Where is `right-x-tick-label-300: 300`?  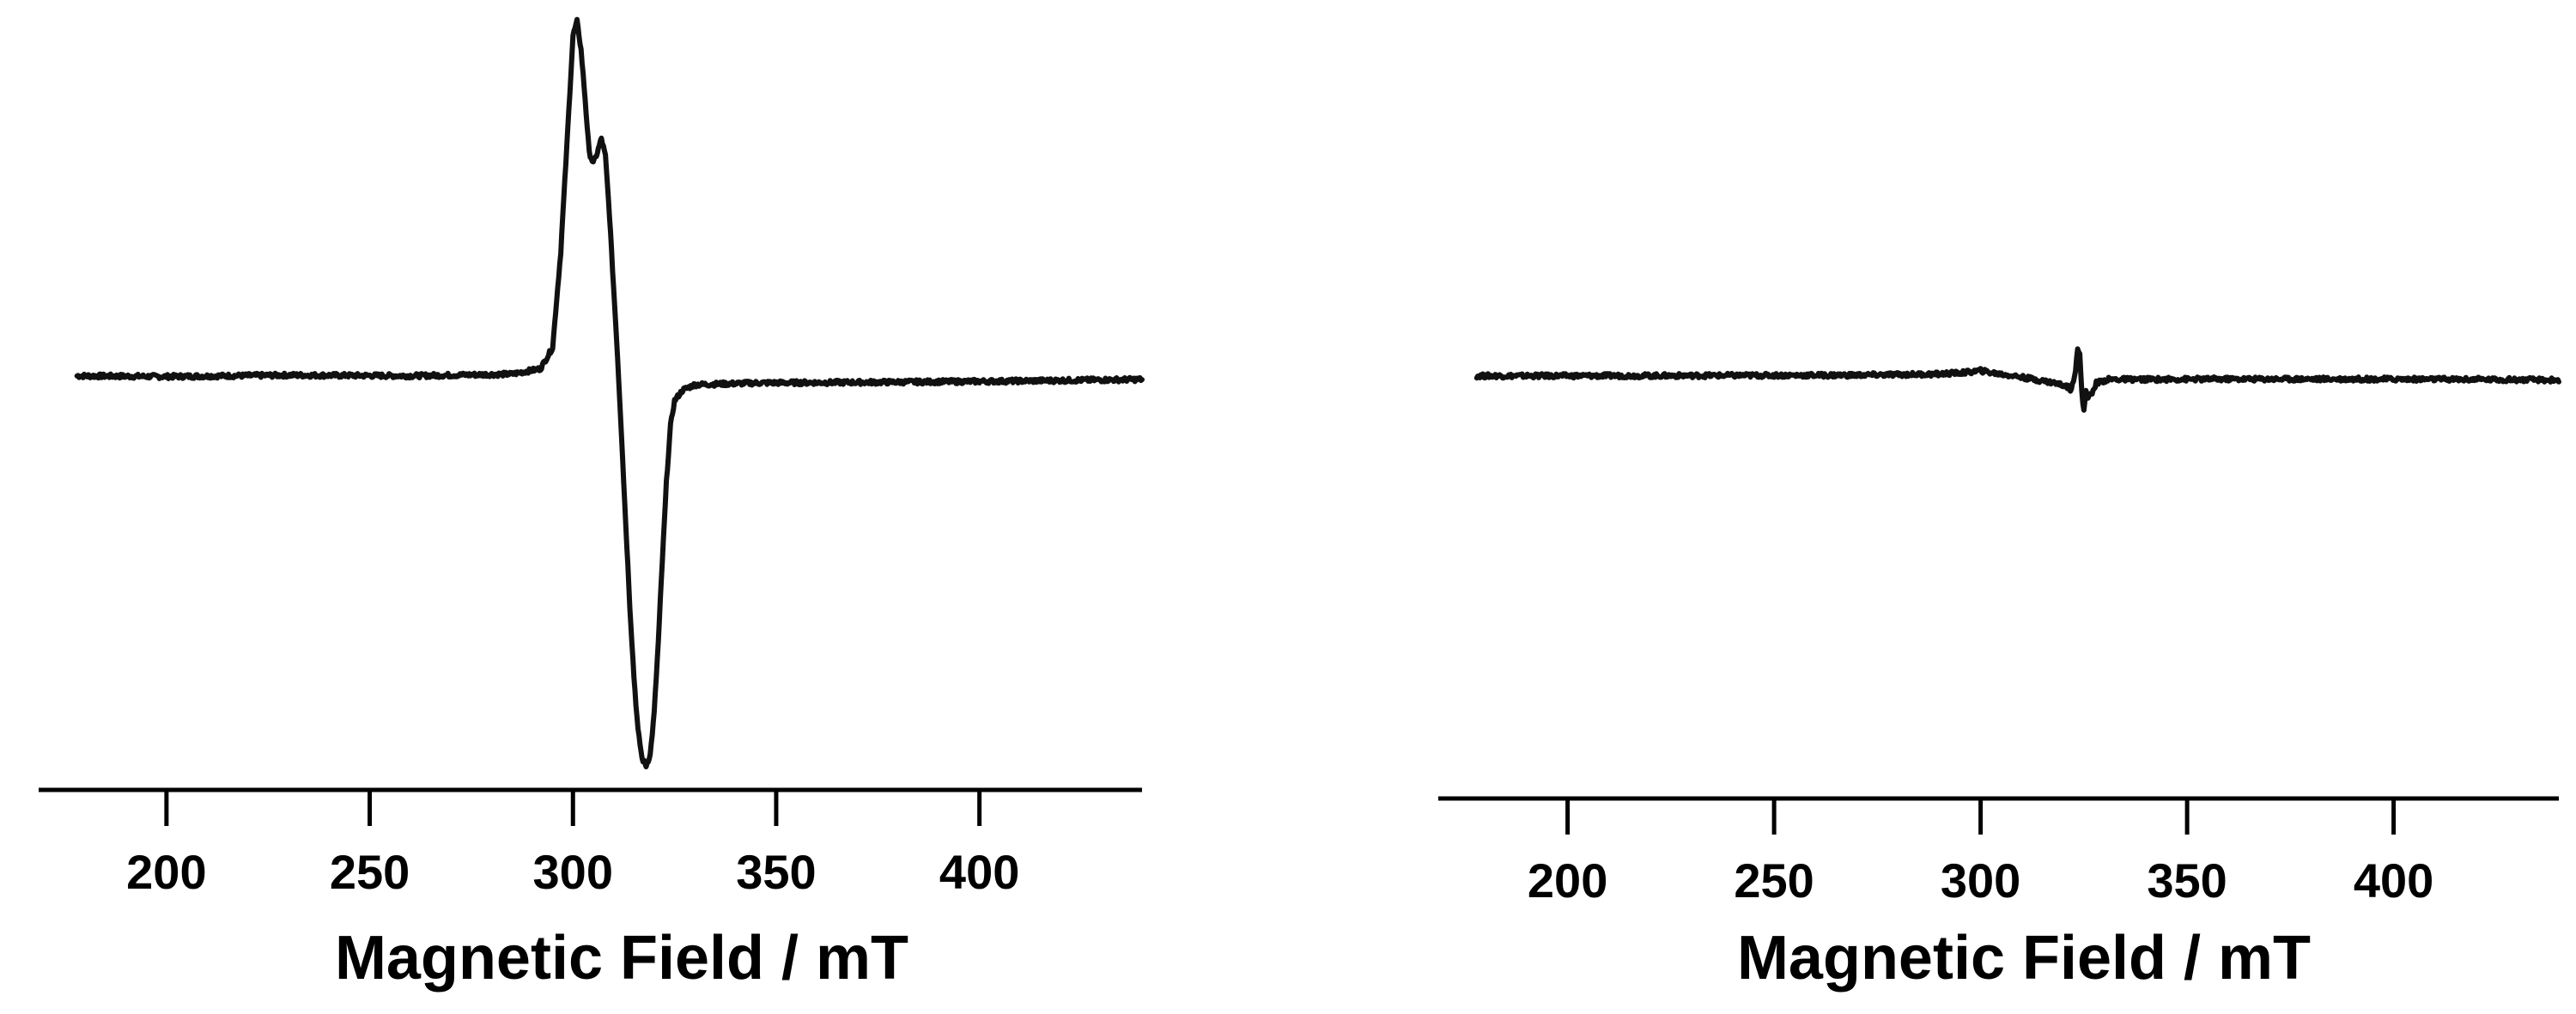 right-x-tick-label-300: 300 is located at coordinates (1981, 881).